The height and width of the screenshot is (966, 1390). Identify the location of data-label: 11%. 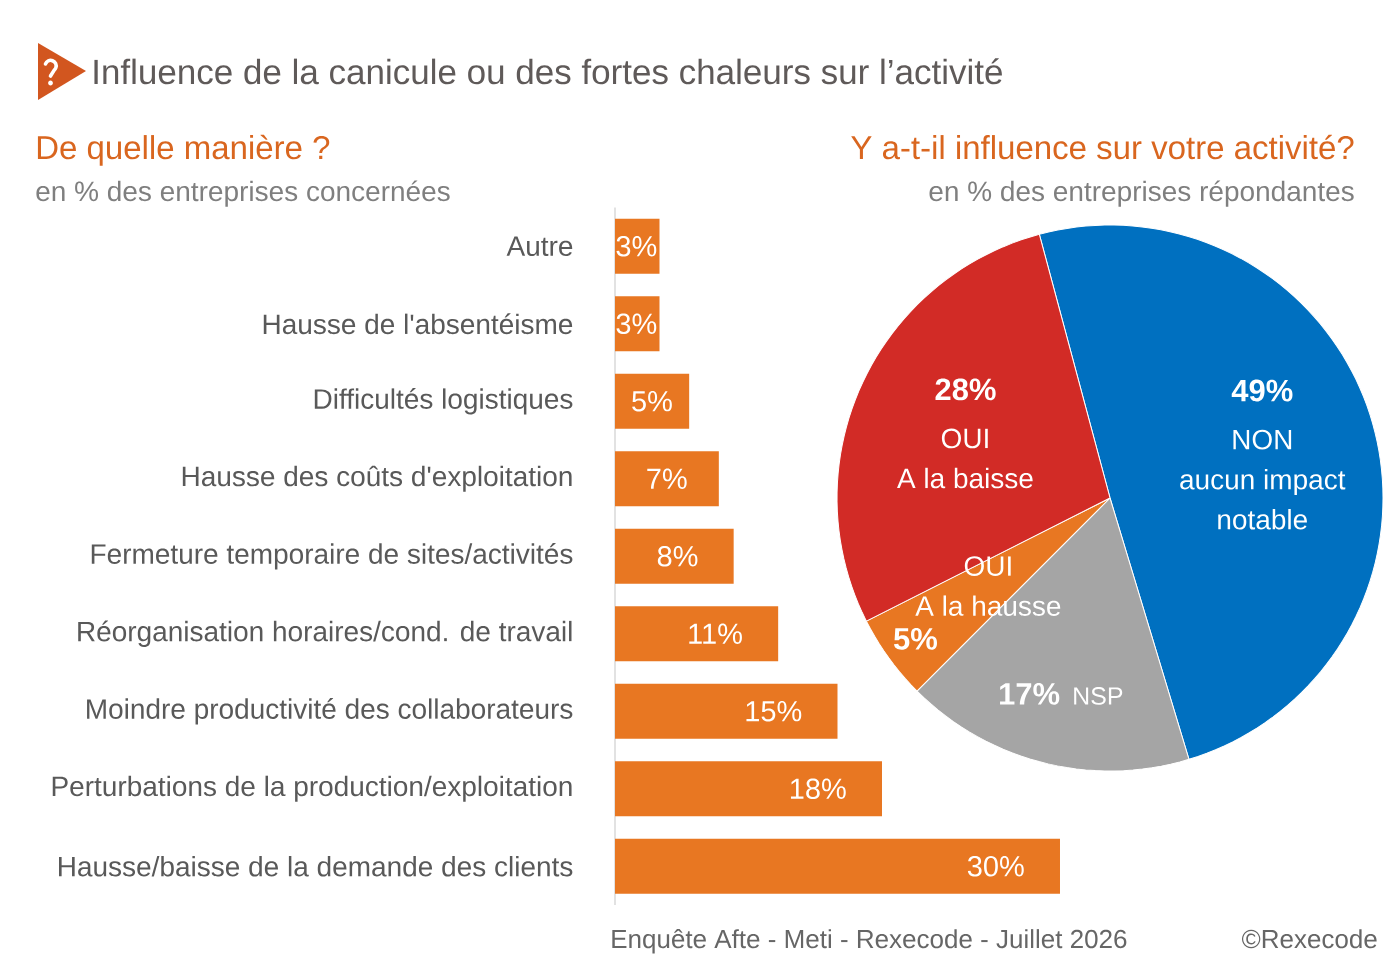
(715, 633).